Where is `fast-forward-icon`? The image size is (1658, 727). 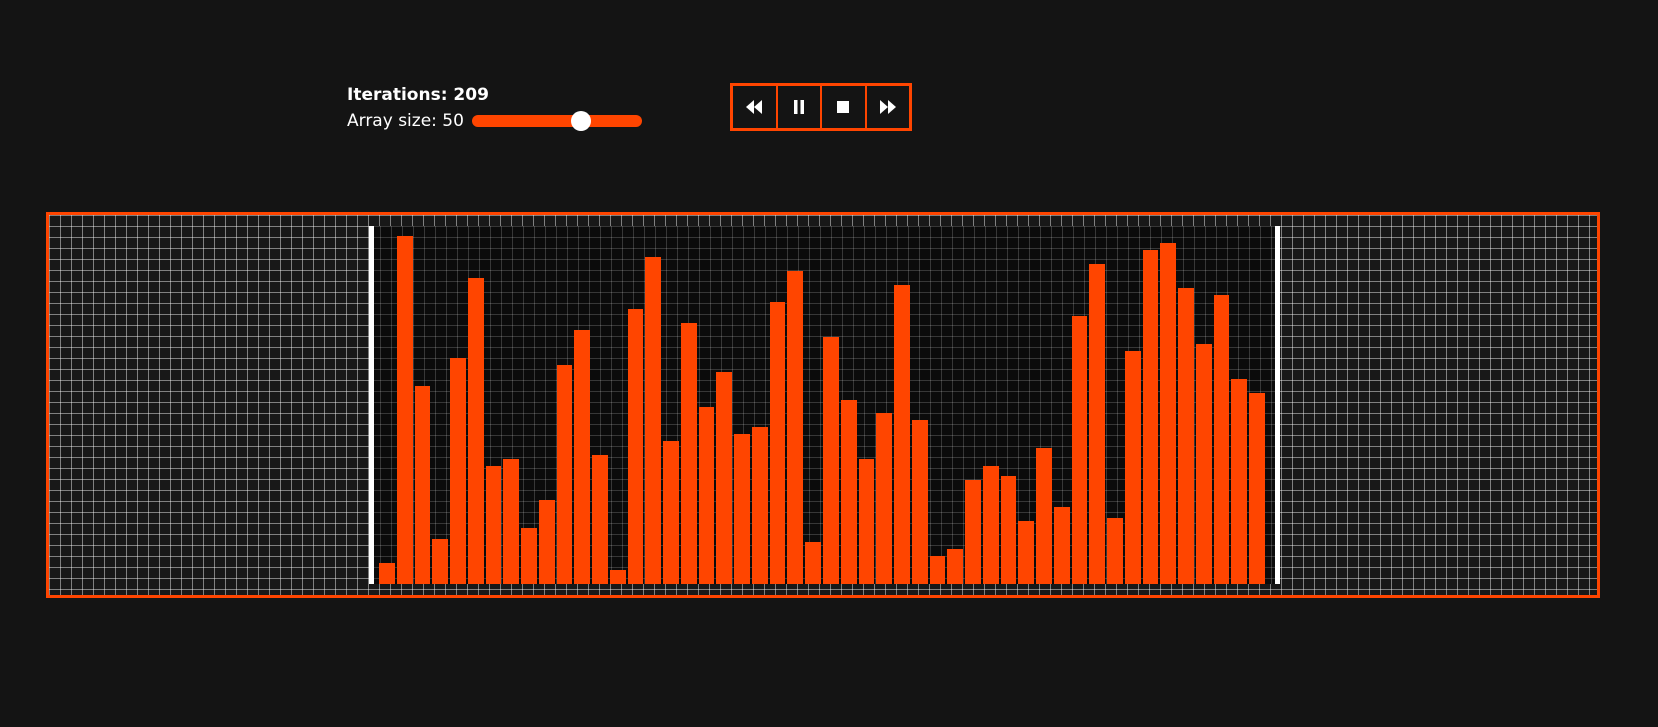
fast-forward-icon is located at coordinates (887, 107).